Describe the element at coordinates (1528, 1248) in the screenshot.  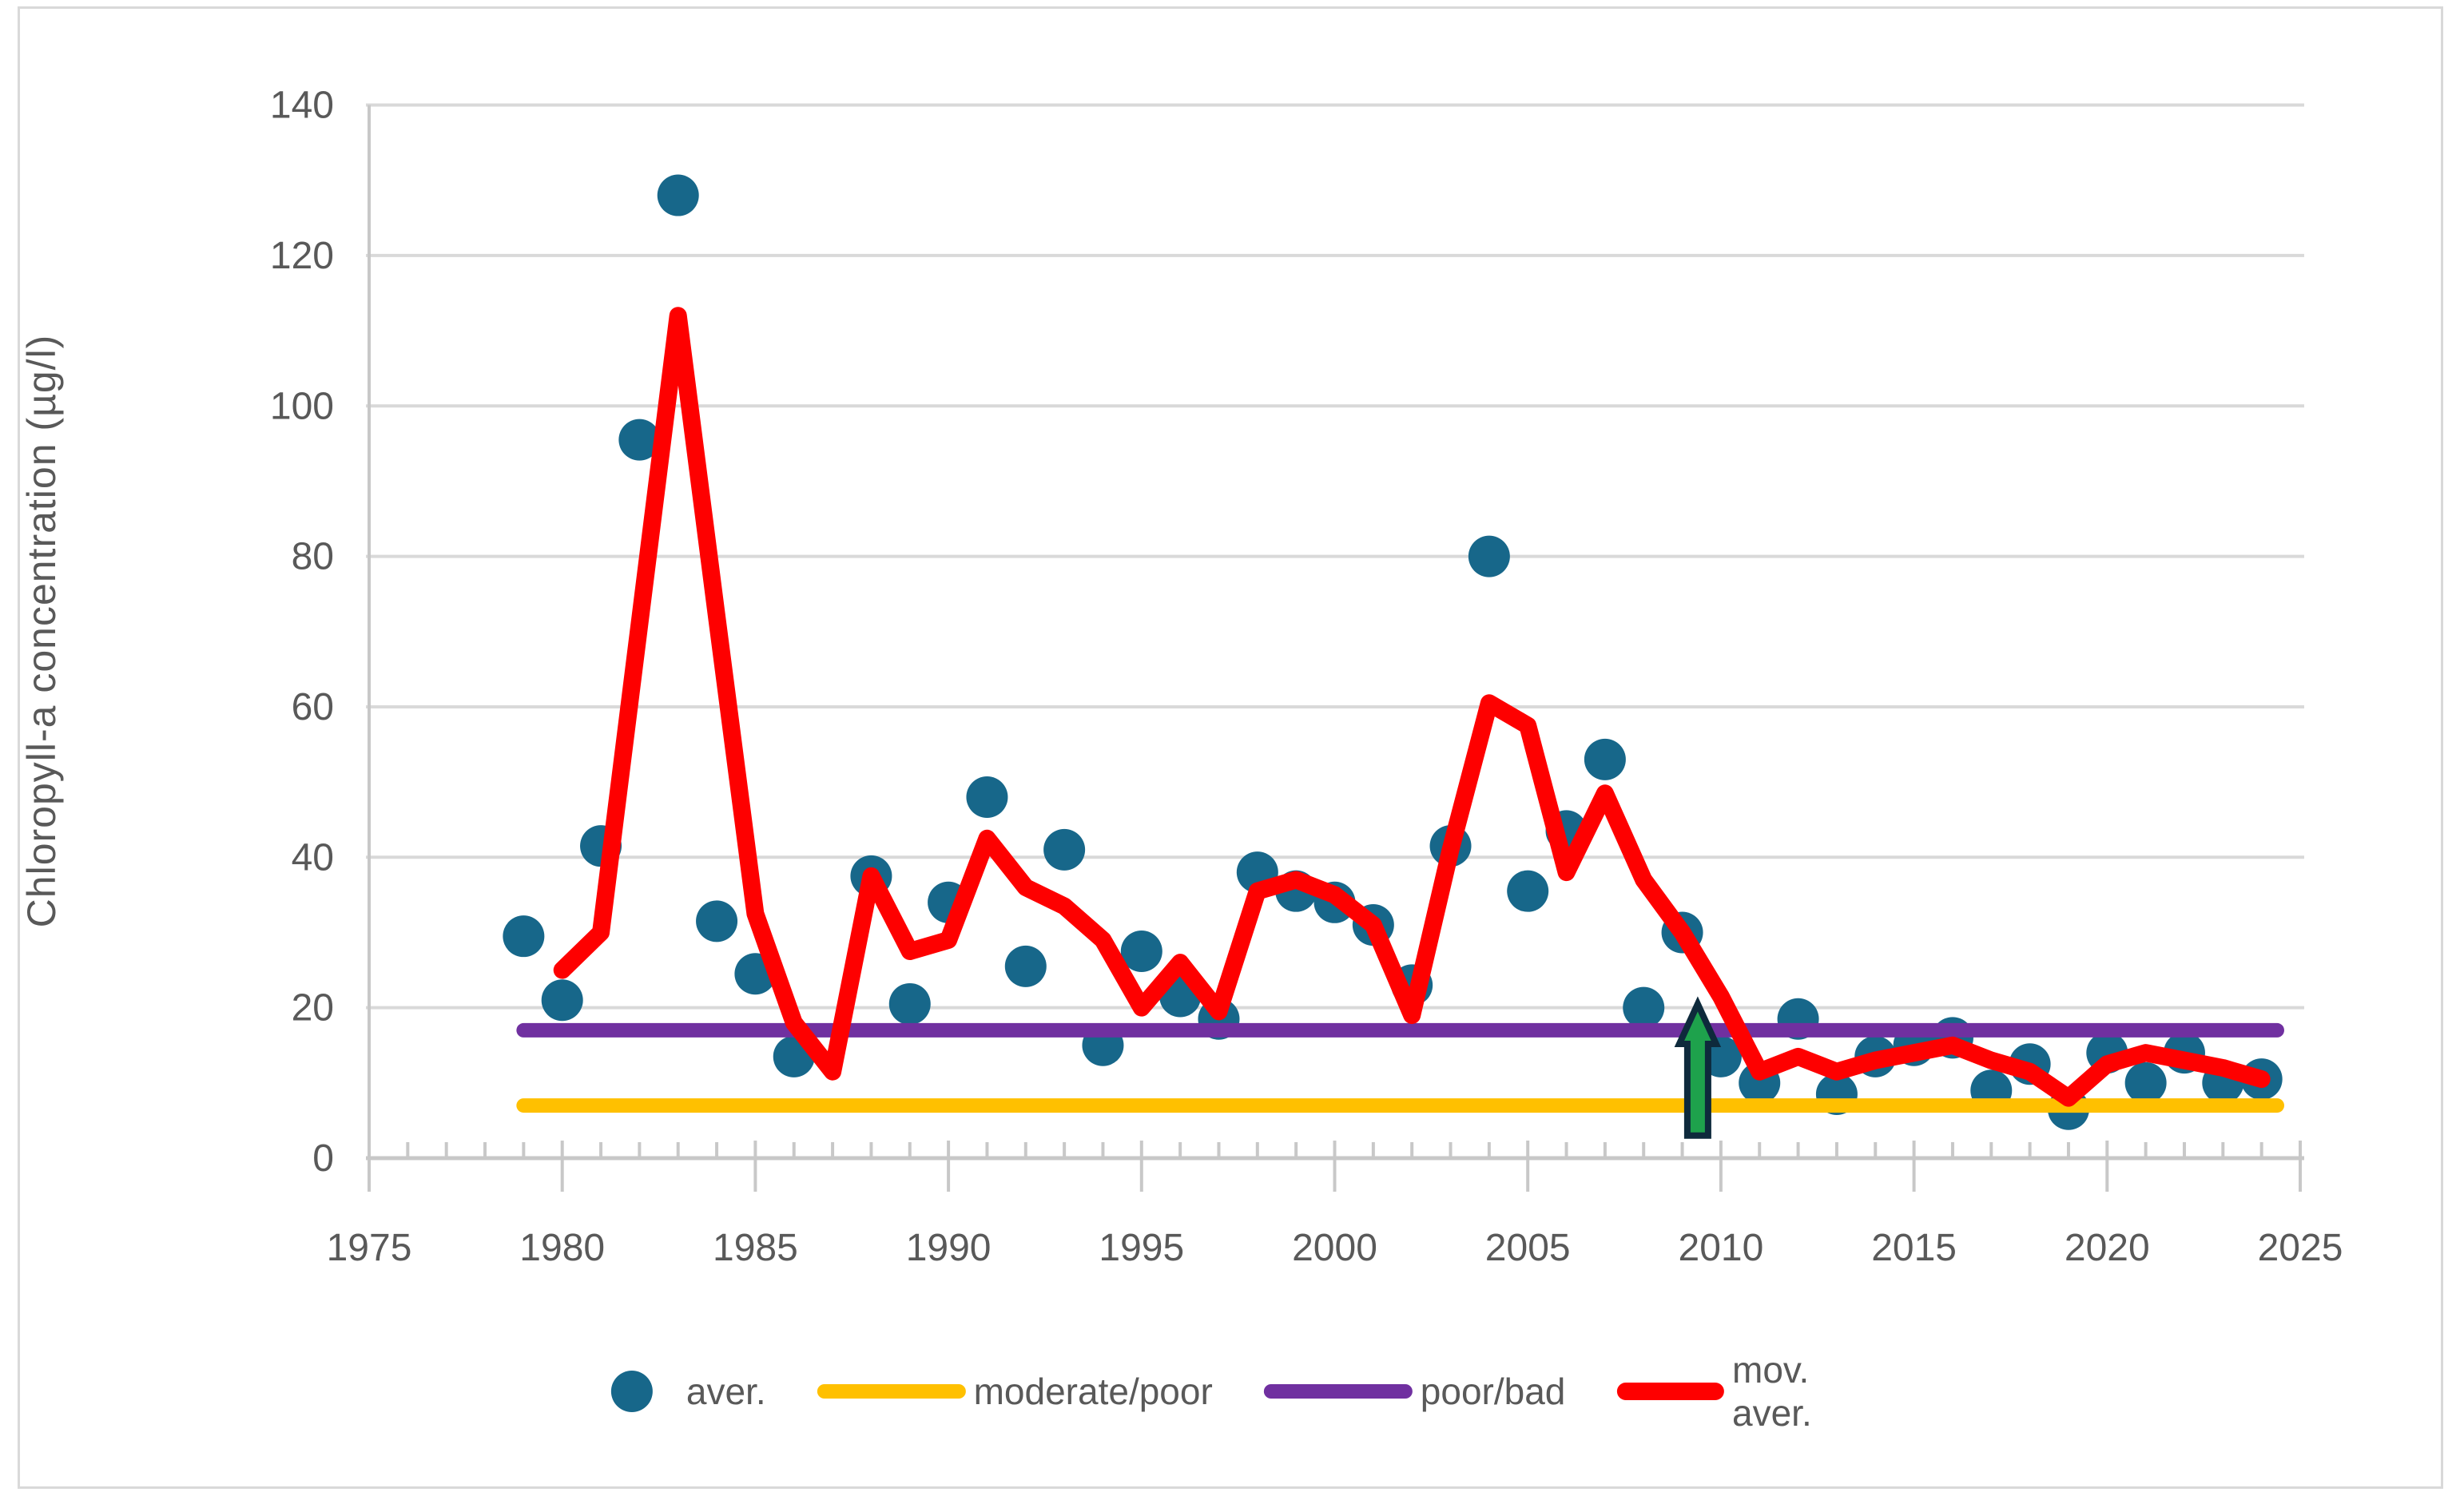
I see `x-tick-label-2005: 2005` at that location.